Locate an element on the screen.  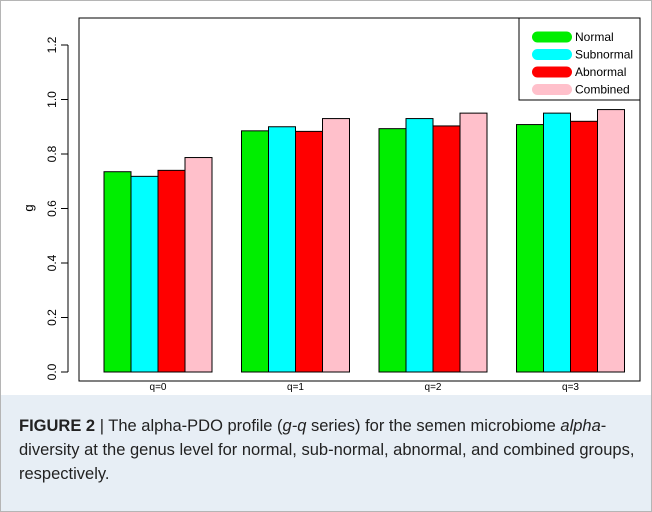
y-tick-label: 1.2 is located at coordinates (52, 44).